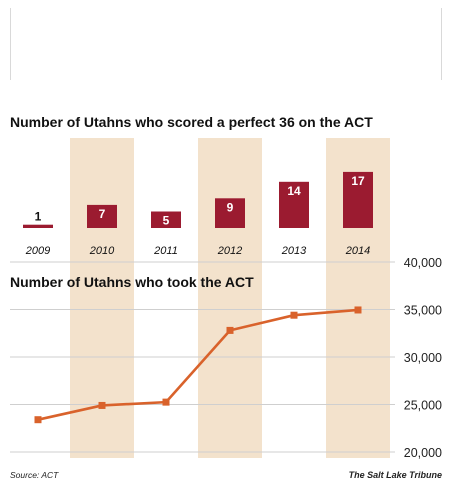 This screenshot has height=500, width=452. I want to click on data-point-2011, so click(166, 402).